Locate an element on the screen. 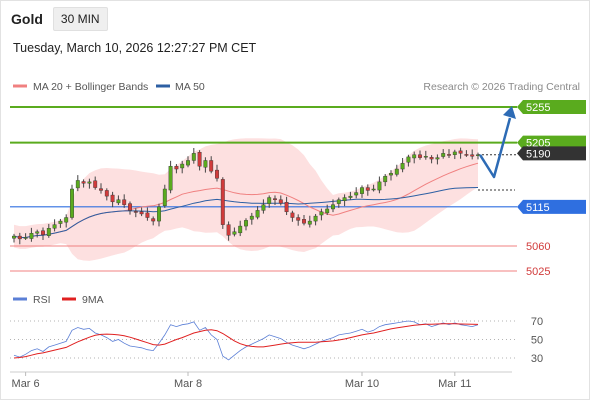  ma50-line is located at coordinates (246, 212).